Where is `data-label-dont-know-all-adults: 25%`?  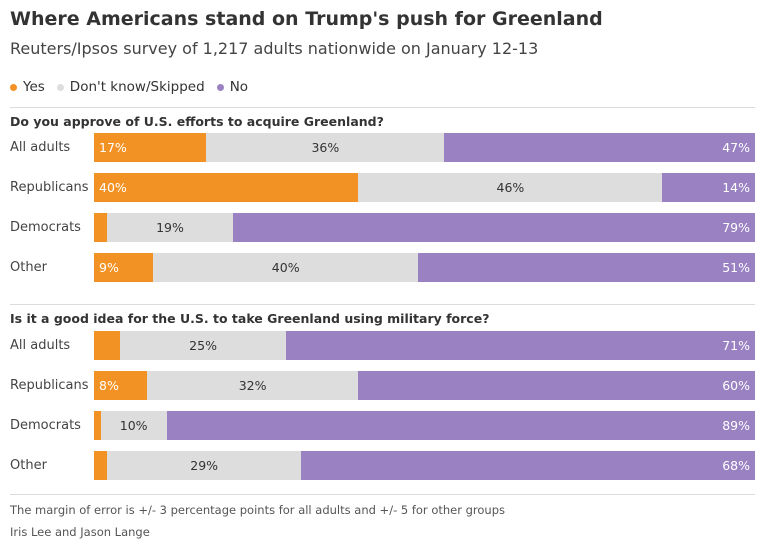
data-label-dont-know-all-adults: 25% is located at coordinates (203, 345).